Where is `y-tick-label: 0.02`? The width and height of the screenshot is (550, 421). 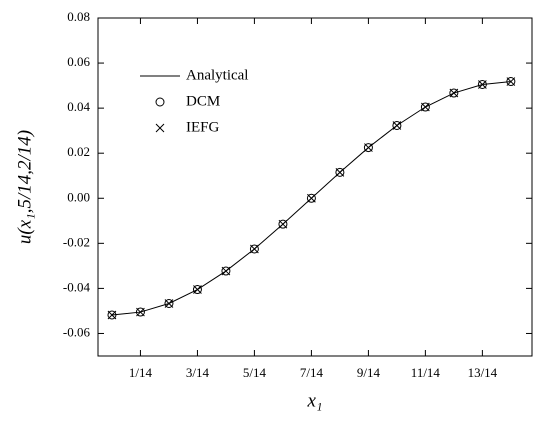
y-tick-label: 0.02 is located at coordinates (78, 151).